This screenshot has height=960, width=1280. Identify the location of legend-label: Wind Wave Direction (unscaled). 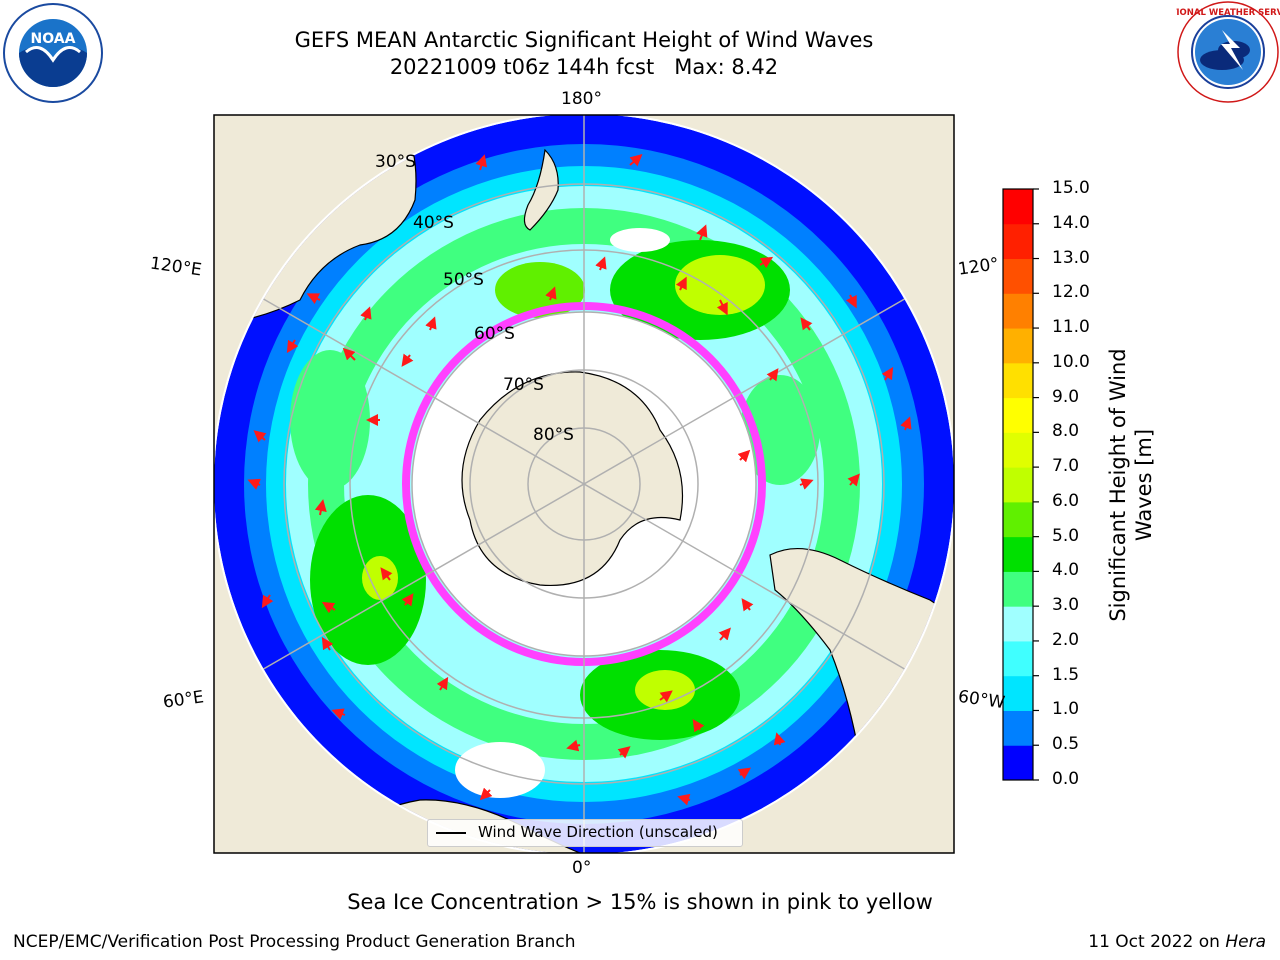
(598, 832).